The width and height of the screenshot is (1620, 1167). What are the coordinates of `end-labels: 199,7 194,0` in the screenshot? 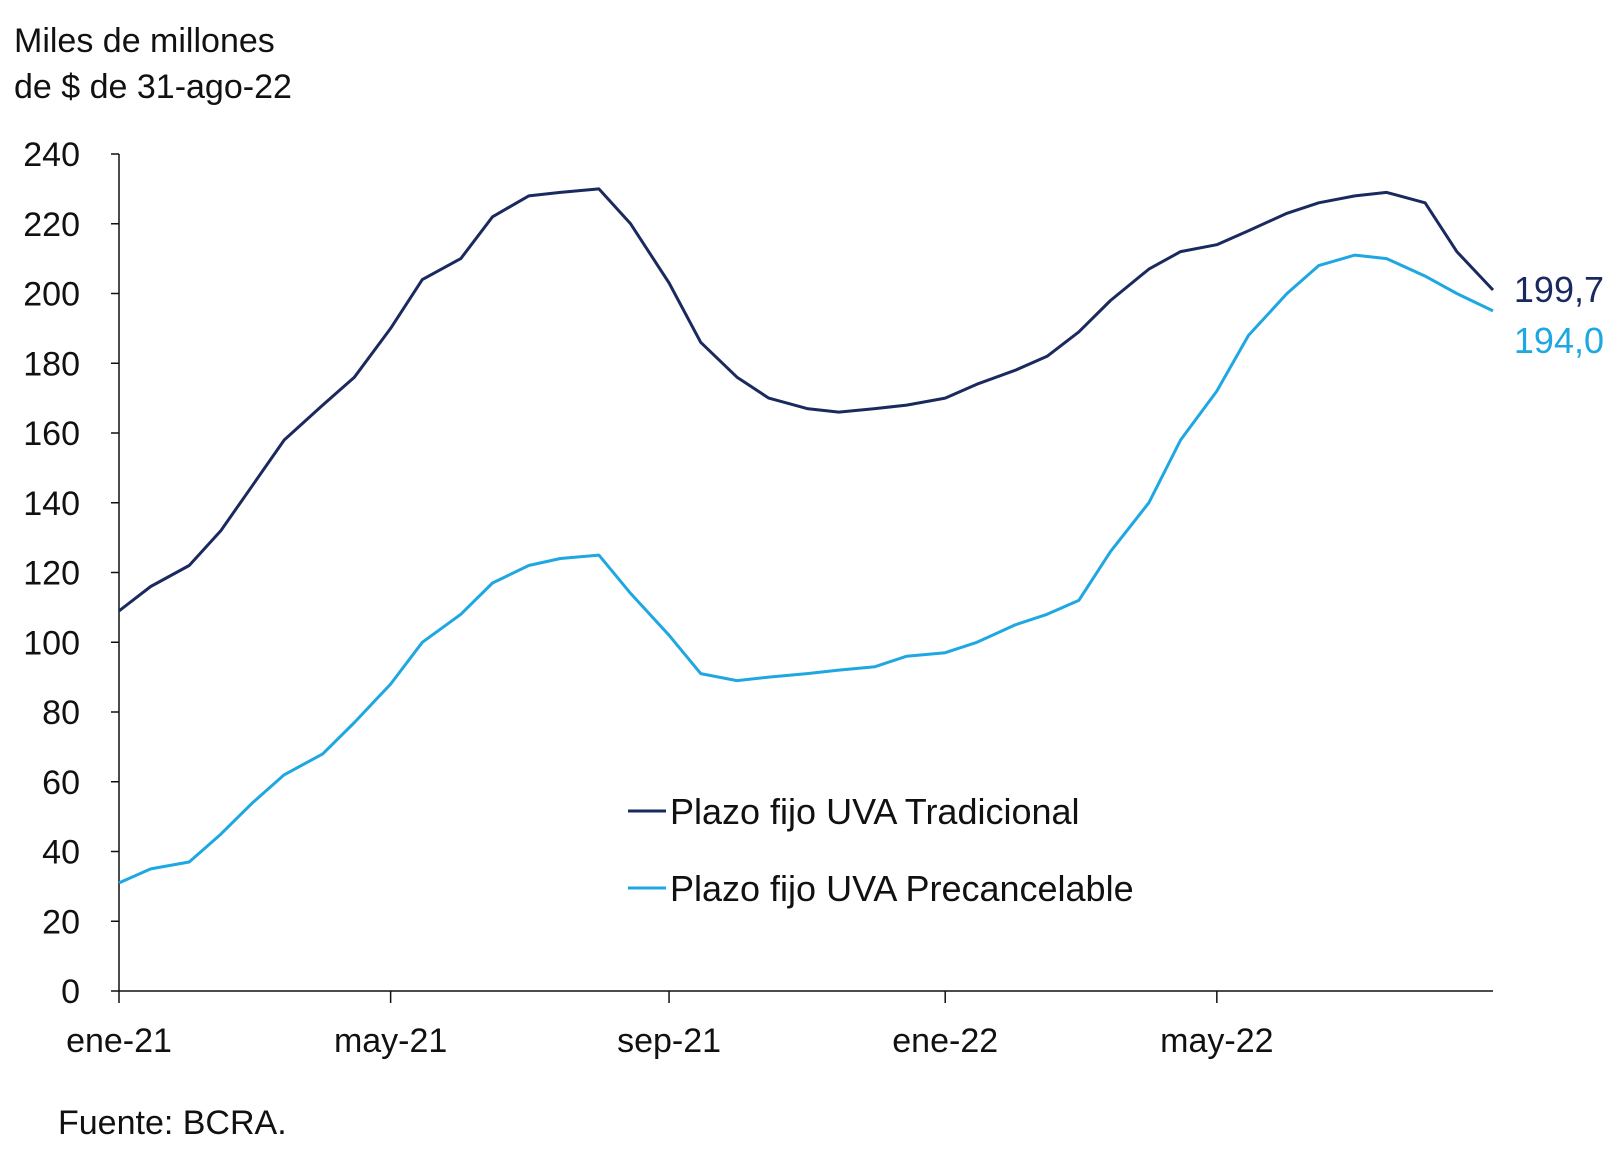 It's located at (1559, 315).